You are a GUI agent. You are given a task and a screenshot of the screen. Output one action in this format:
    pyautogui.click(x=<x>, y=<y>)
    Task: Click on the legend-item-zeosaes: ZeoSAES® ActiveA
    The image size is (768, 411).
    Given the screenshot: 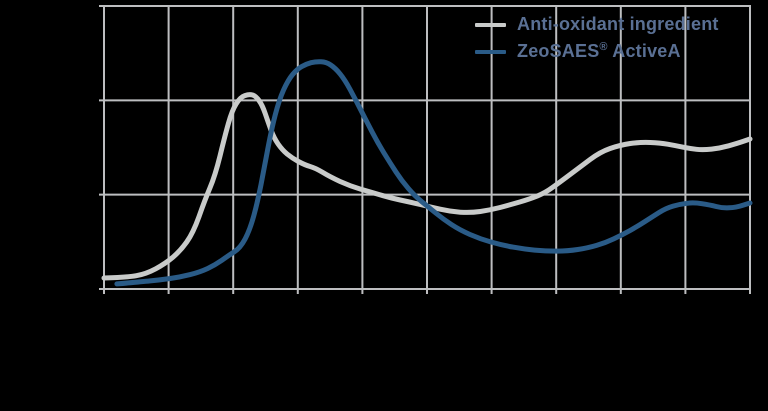 What is the action you would take?
    pyautogui.click(x=597, y=51)
    